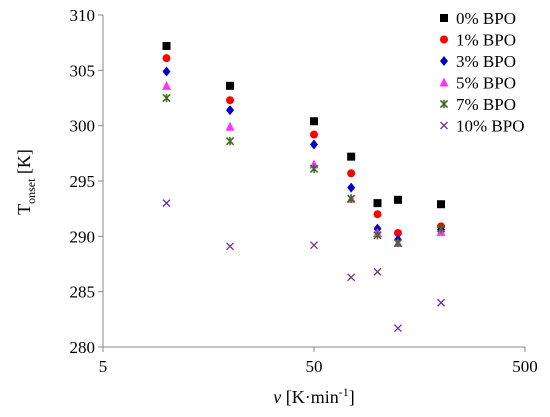  What do you see at coordinates (486, 104) in the screenshot?
I see `legend-label: 7% BPO` at bounding box center [486, 104].